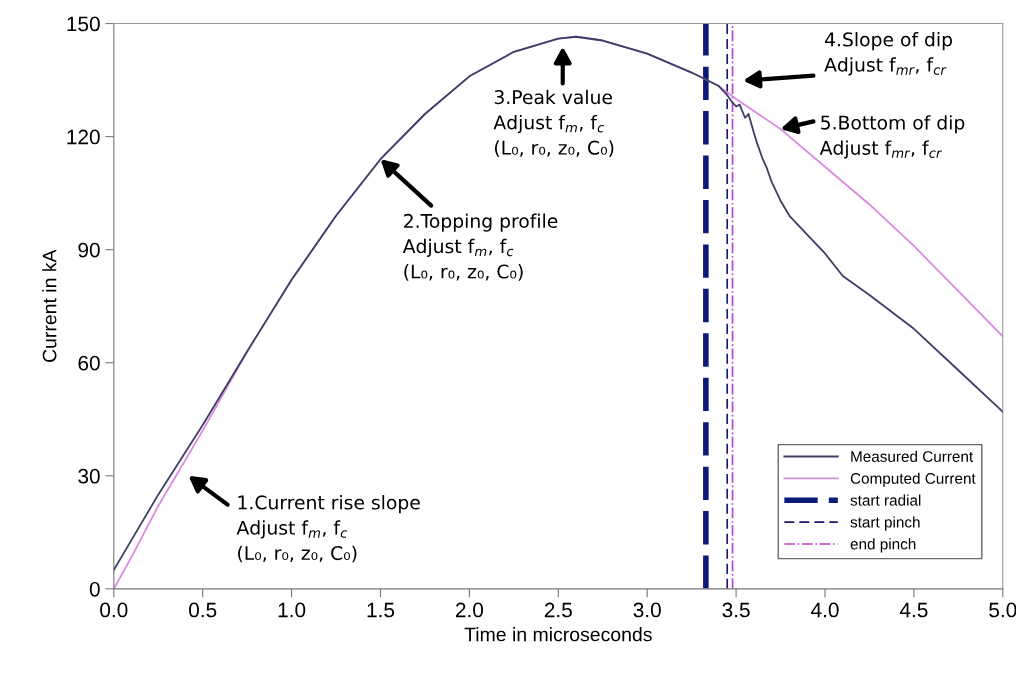  What do you see at coordinates (328, 529) in the screenshot?
I see `annotation: 1.Current rise slope Adjust f$_{m}$, f$_{c}$ (L₀, r₀, z₀, C₀)` at bounding box center [328, 529].